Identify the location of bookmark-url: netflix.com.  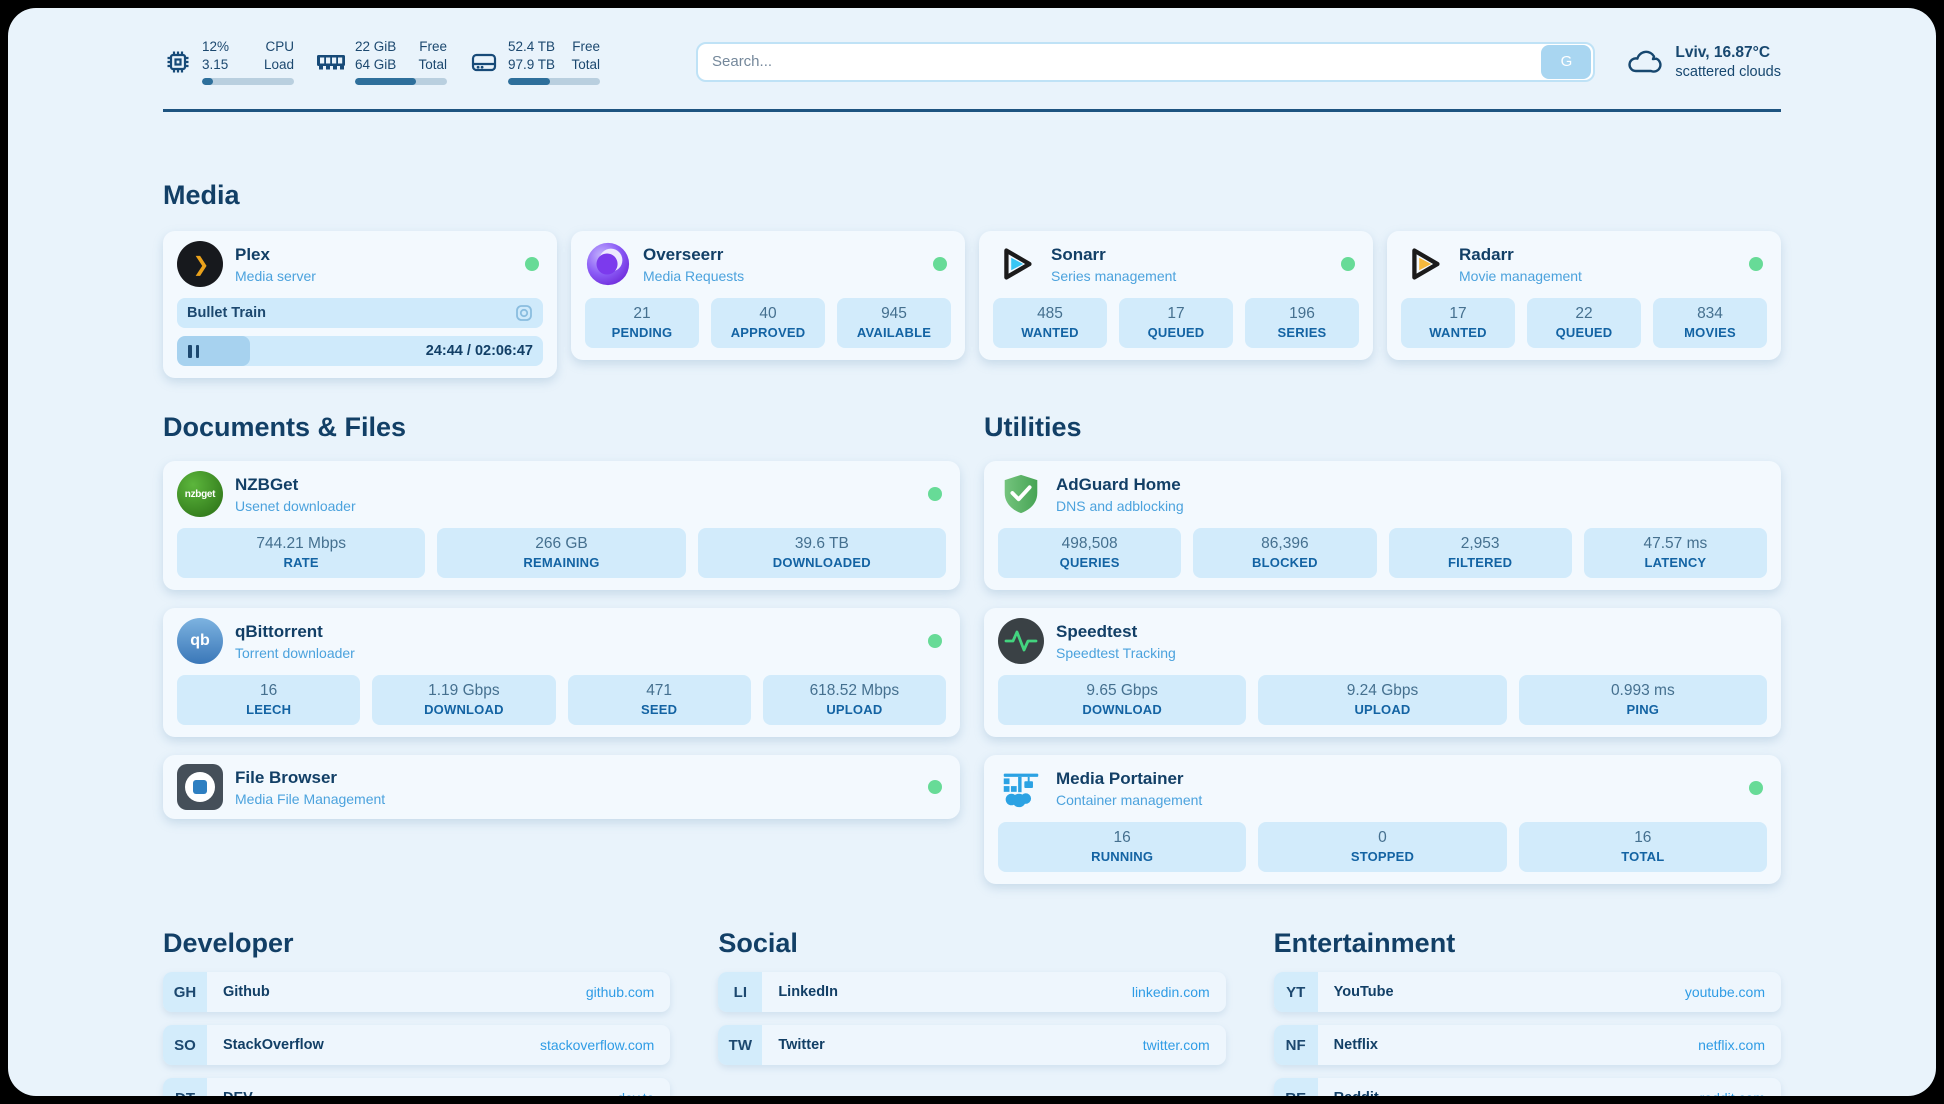
(1731, 1045).